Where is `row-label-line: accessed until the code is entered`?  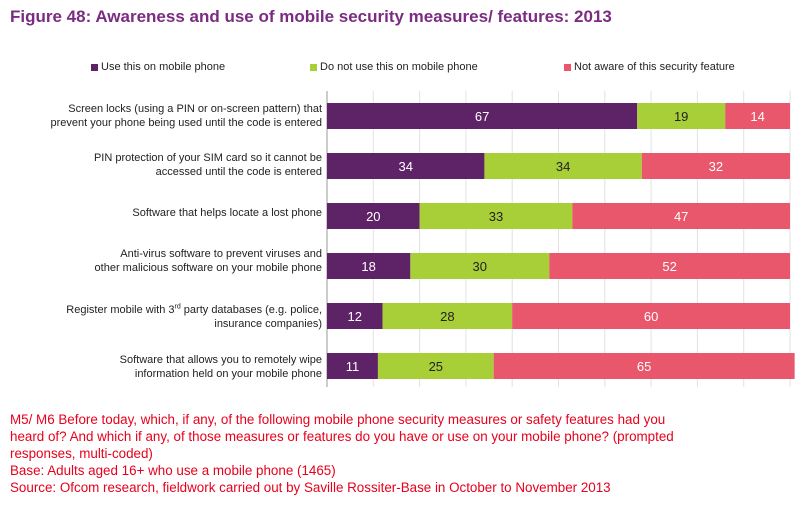
row-label-line: accessed until the code is entered is located at coordinates (238, 172).